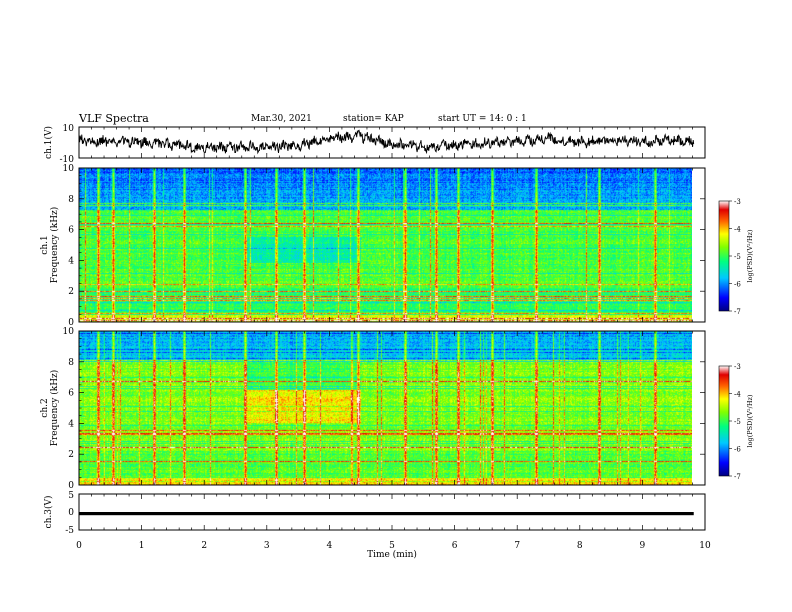 This screenshot has width=792, height=612. I want to click on x-axis-tick-label: 5, so click(392, 546).